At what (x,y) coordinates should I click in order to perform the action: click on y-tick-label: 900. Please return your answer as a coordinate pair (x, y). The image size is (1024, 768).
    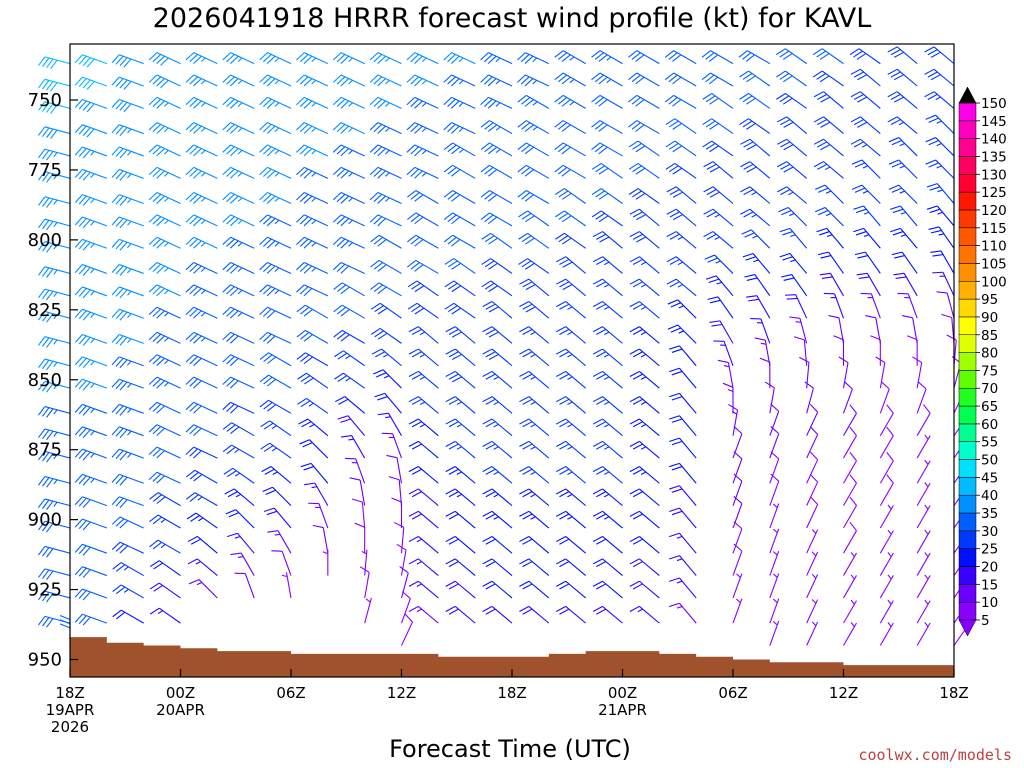
    Looking at the image, I should click on (45, 520).